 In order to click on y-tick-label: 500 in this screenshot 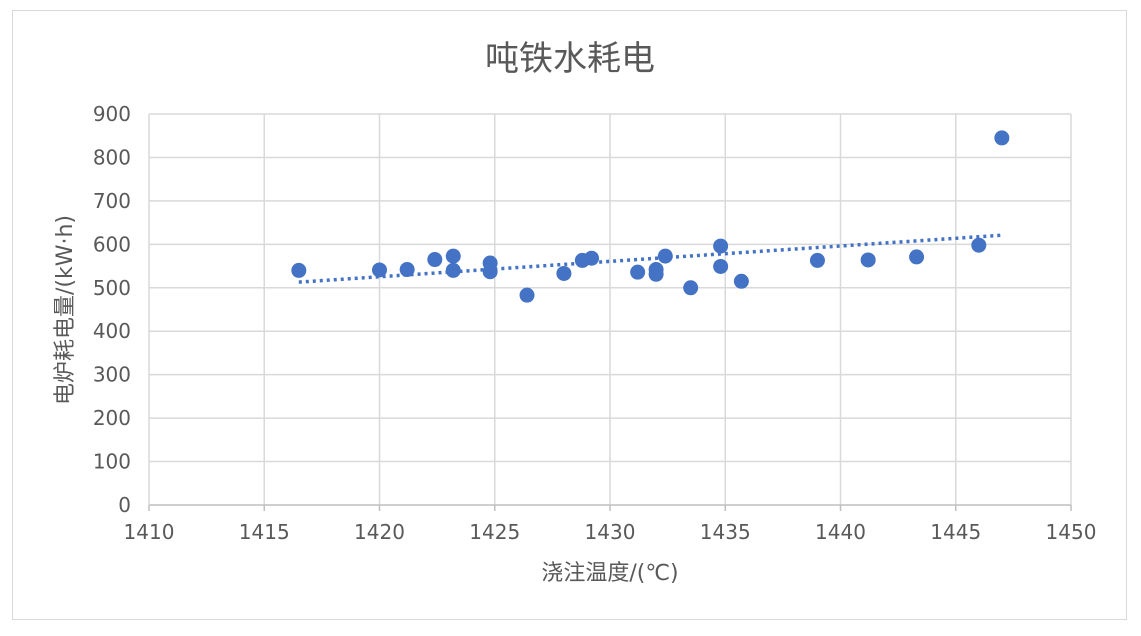, I will do `click(112, 288)`.